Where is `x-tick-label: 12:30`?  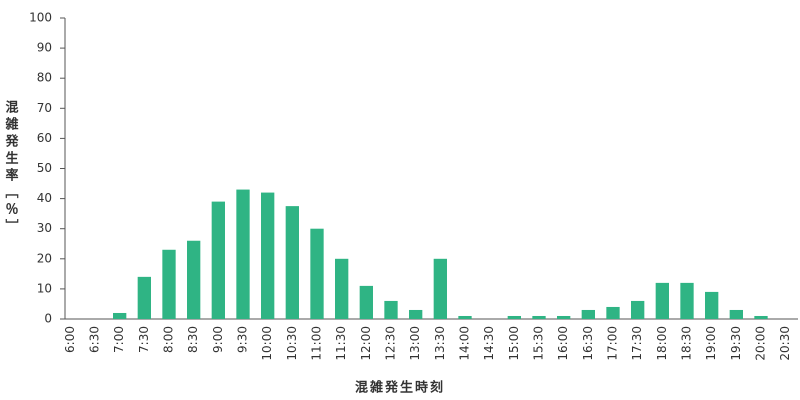
x-tick-label: 12:30 is located at coordinates (391, 343).